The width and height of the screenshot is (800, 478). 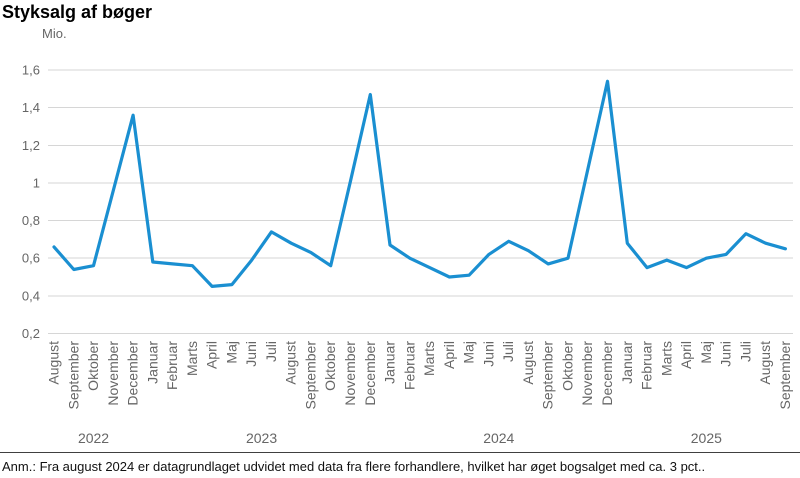 I want to click on x-year-label: 2022, so click(x=93, y=438).